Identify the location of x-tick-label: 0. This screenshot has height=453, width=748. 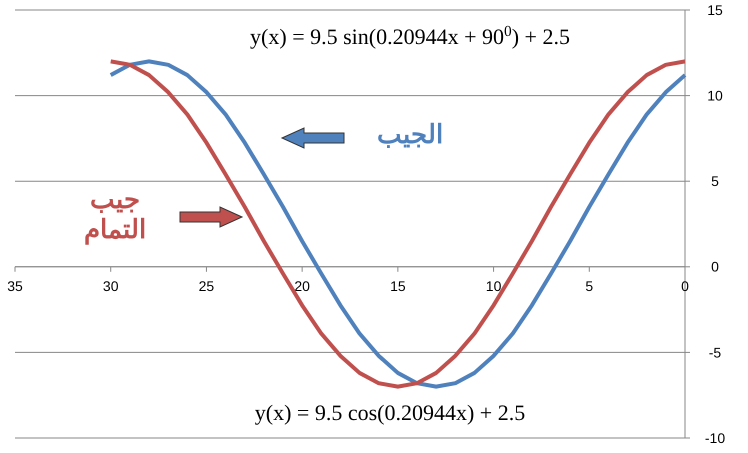
(685, 286).